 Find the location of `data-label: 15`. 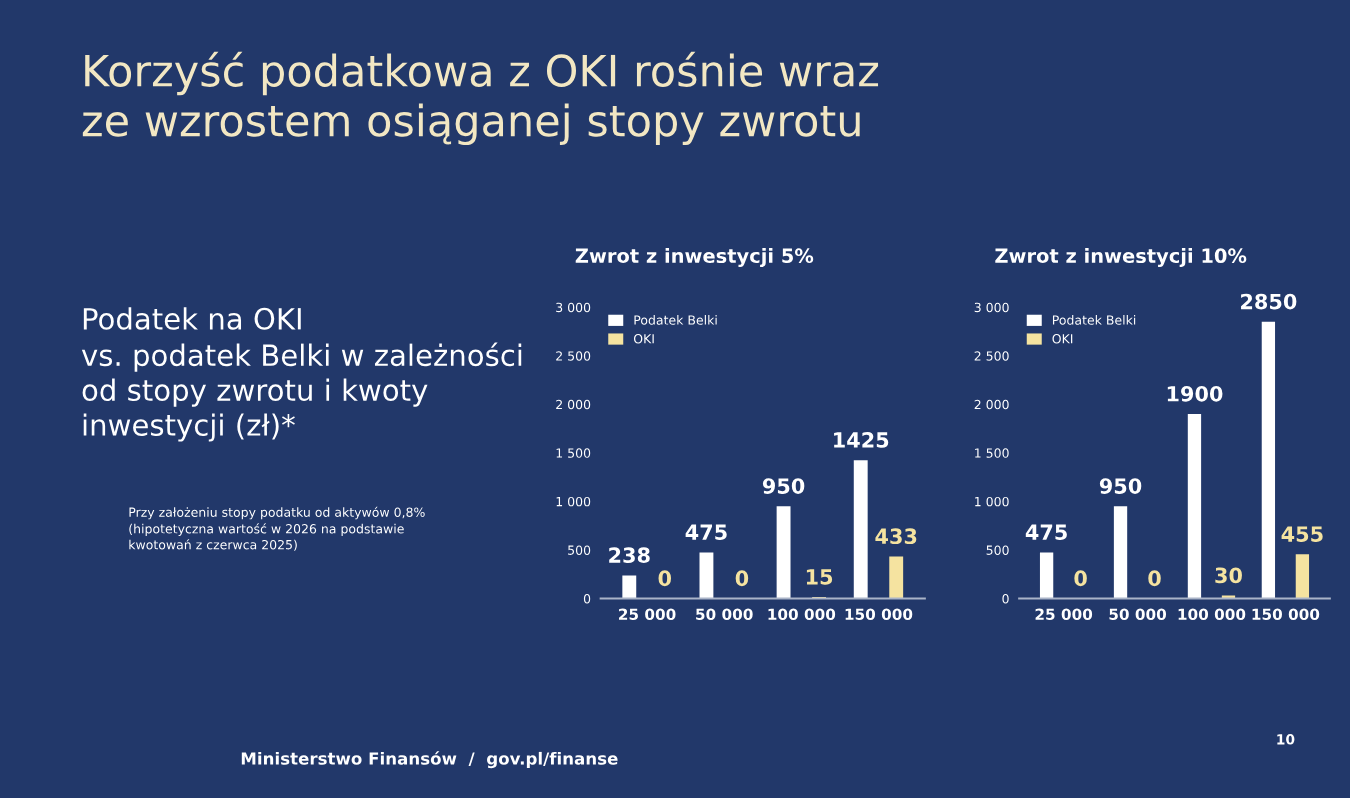

data-label: 15 is located at coordinates (819, 577).